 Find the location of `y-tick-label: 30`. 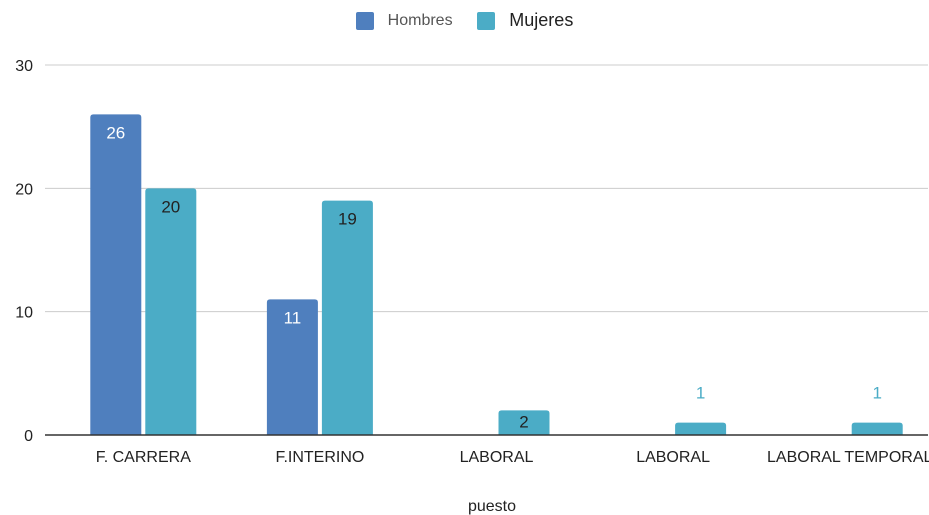

y-tick-label: 30 is located at coordinates (24, 66).